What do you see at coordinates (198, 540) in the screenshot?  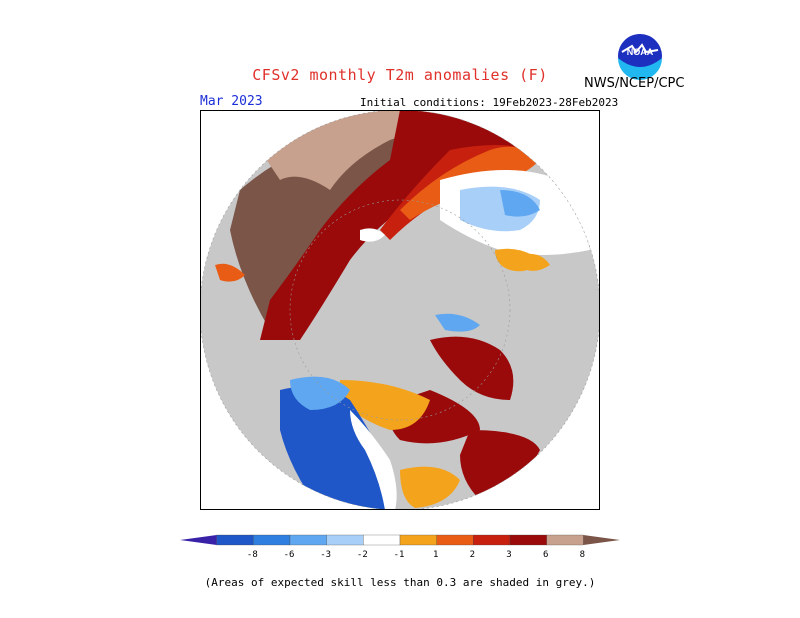 I see `colorbar-arrow-left` at bounding box center [198, 540].